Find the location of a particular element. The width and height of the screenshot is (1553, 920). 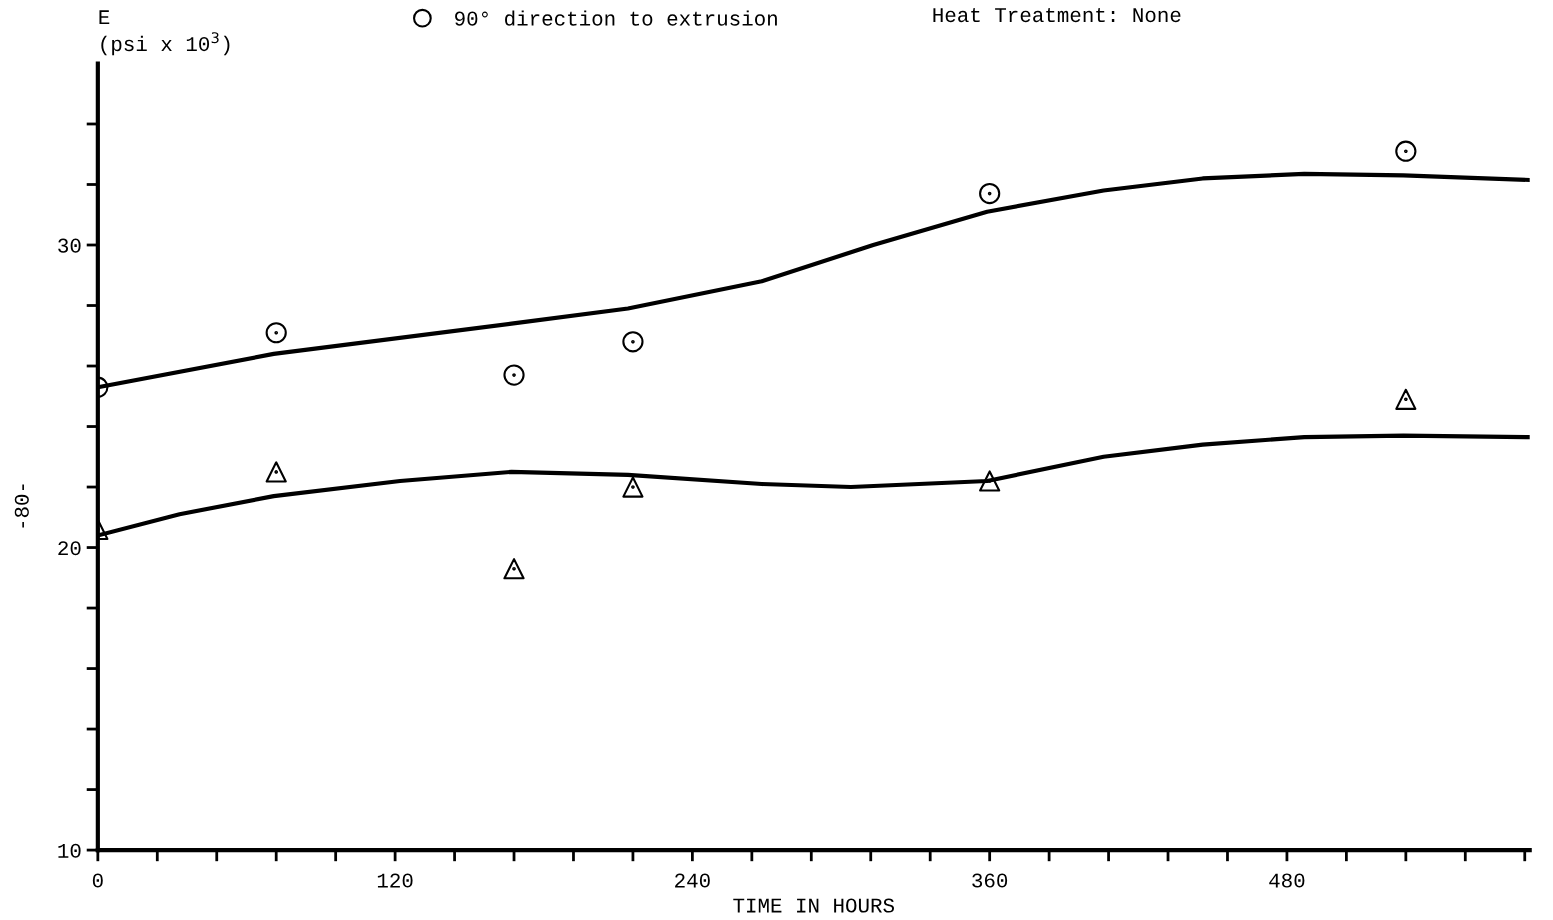

x-tick-label: 240 is located at coordinates (692, 880).